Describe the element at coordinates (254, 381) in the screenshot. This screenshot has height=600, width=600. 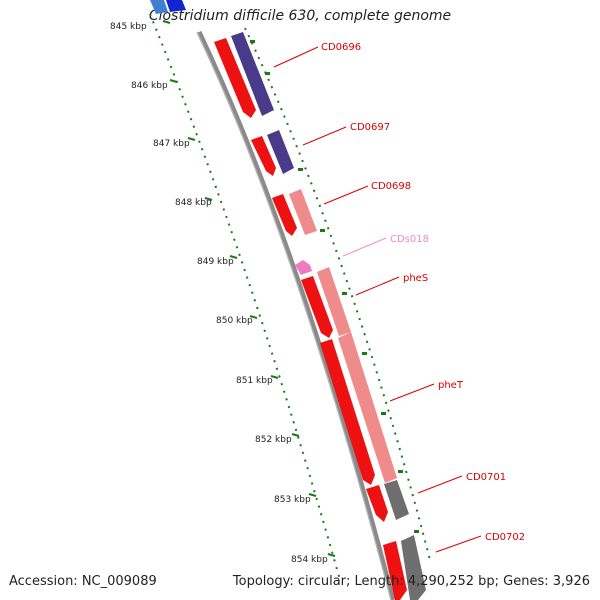
I see `kbp-label: 851 kbp` at that location.